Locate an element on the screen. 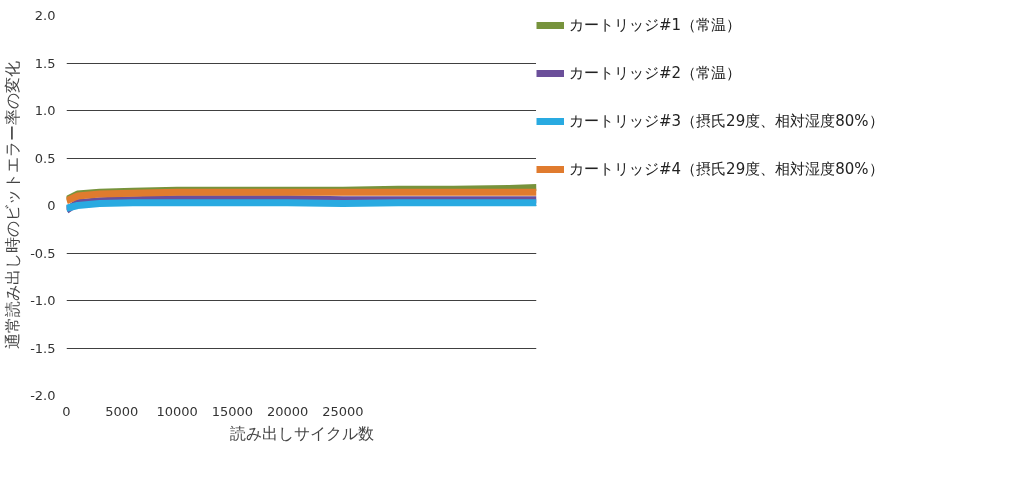 The height and width of the screenshot is (483, 1022). y-axis-title: 通常読み出し時のビットエラー率の変化 is located at coordinates (13, 205).